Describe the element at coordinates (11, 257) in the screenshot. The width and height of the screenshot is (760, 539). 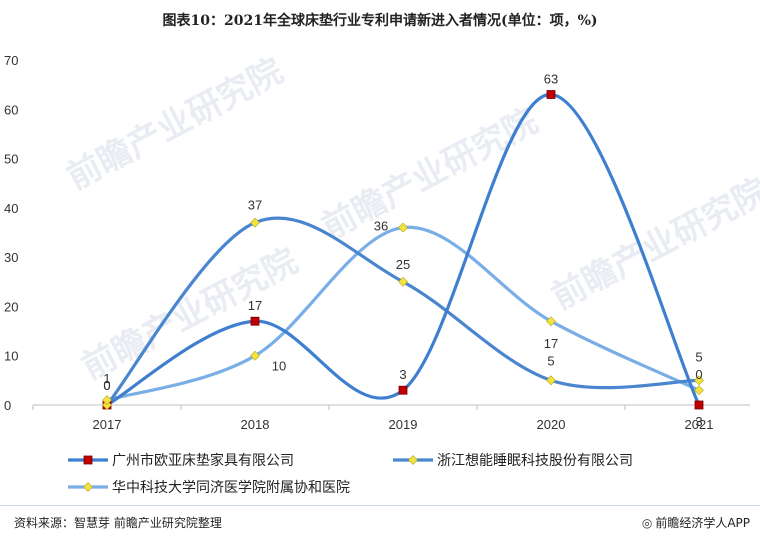
I see `y-tick-label: 30` at that location.